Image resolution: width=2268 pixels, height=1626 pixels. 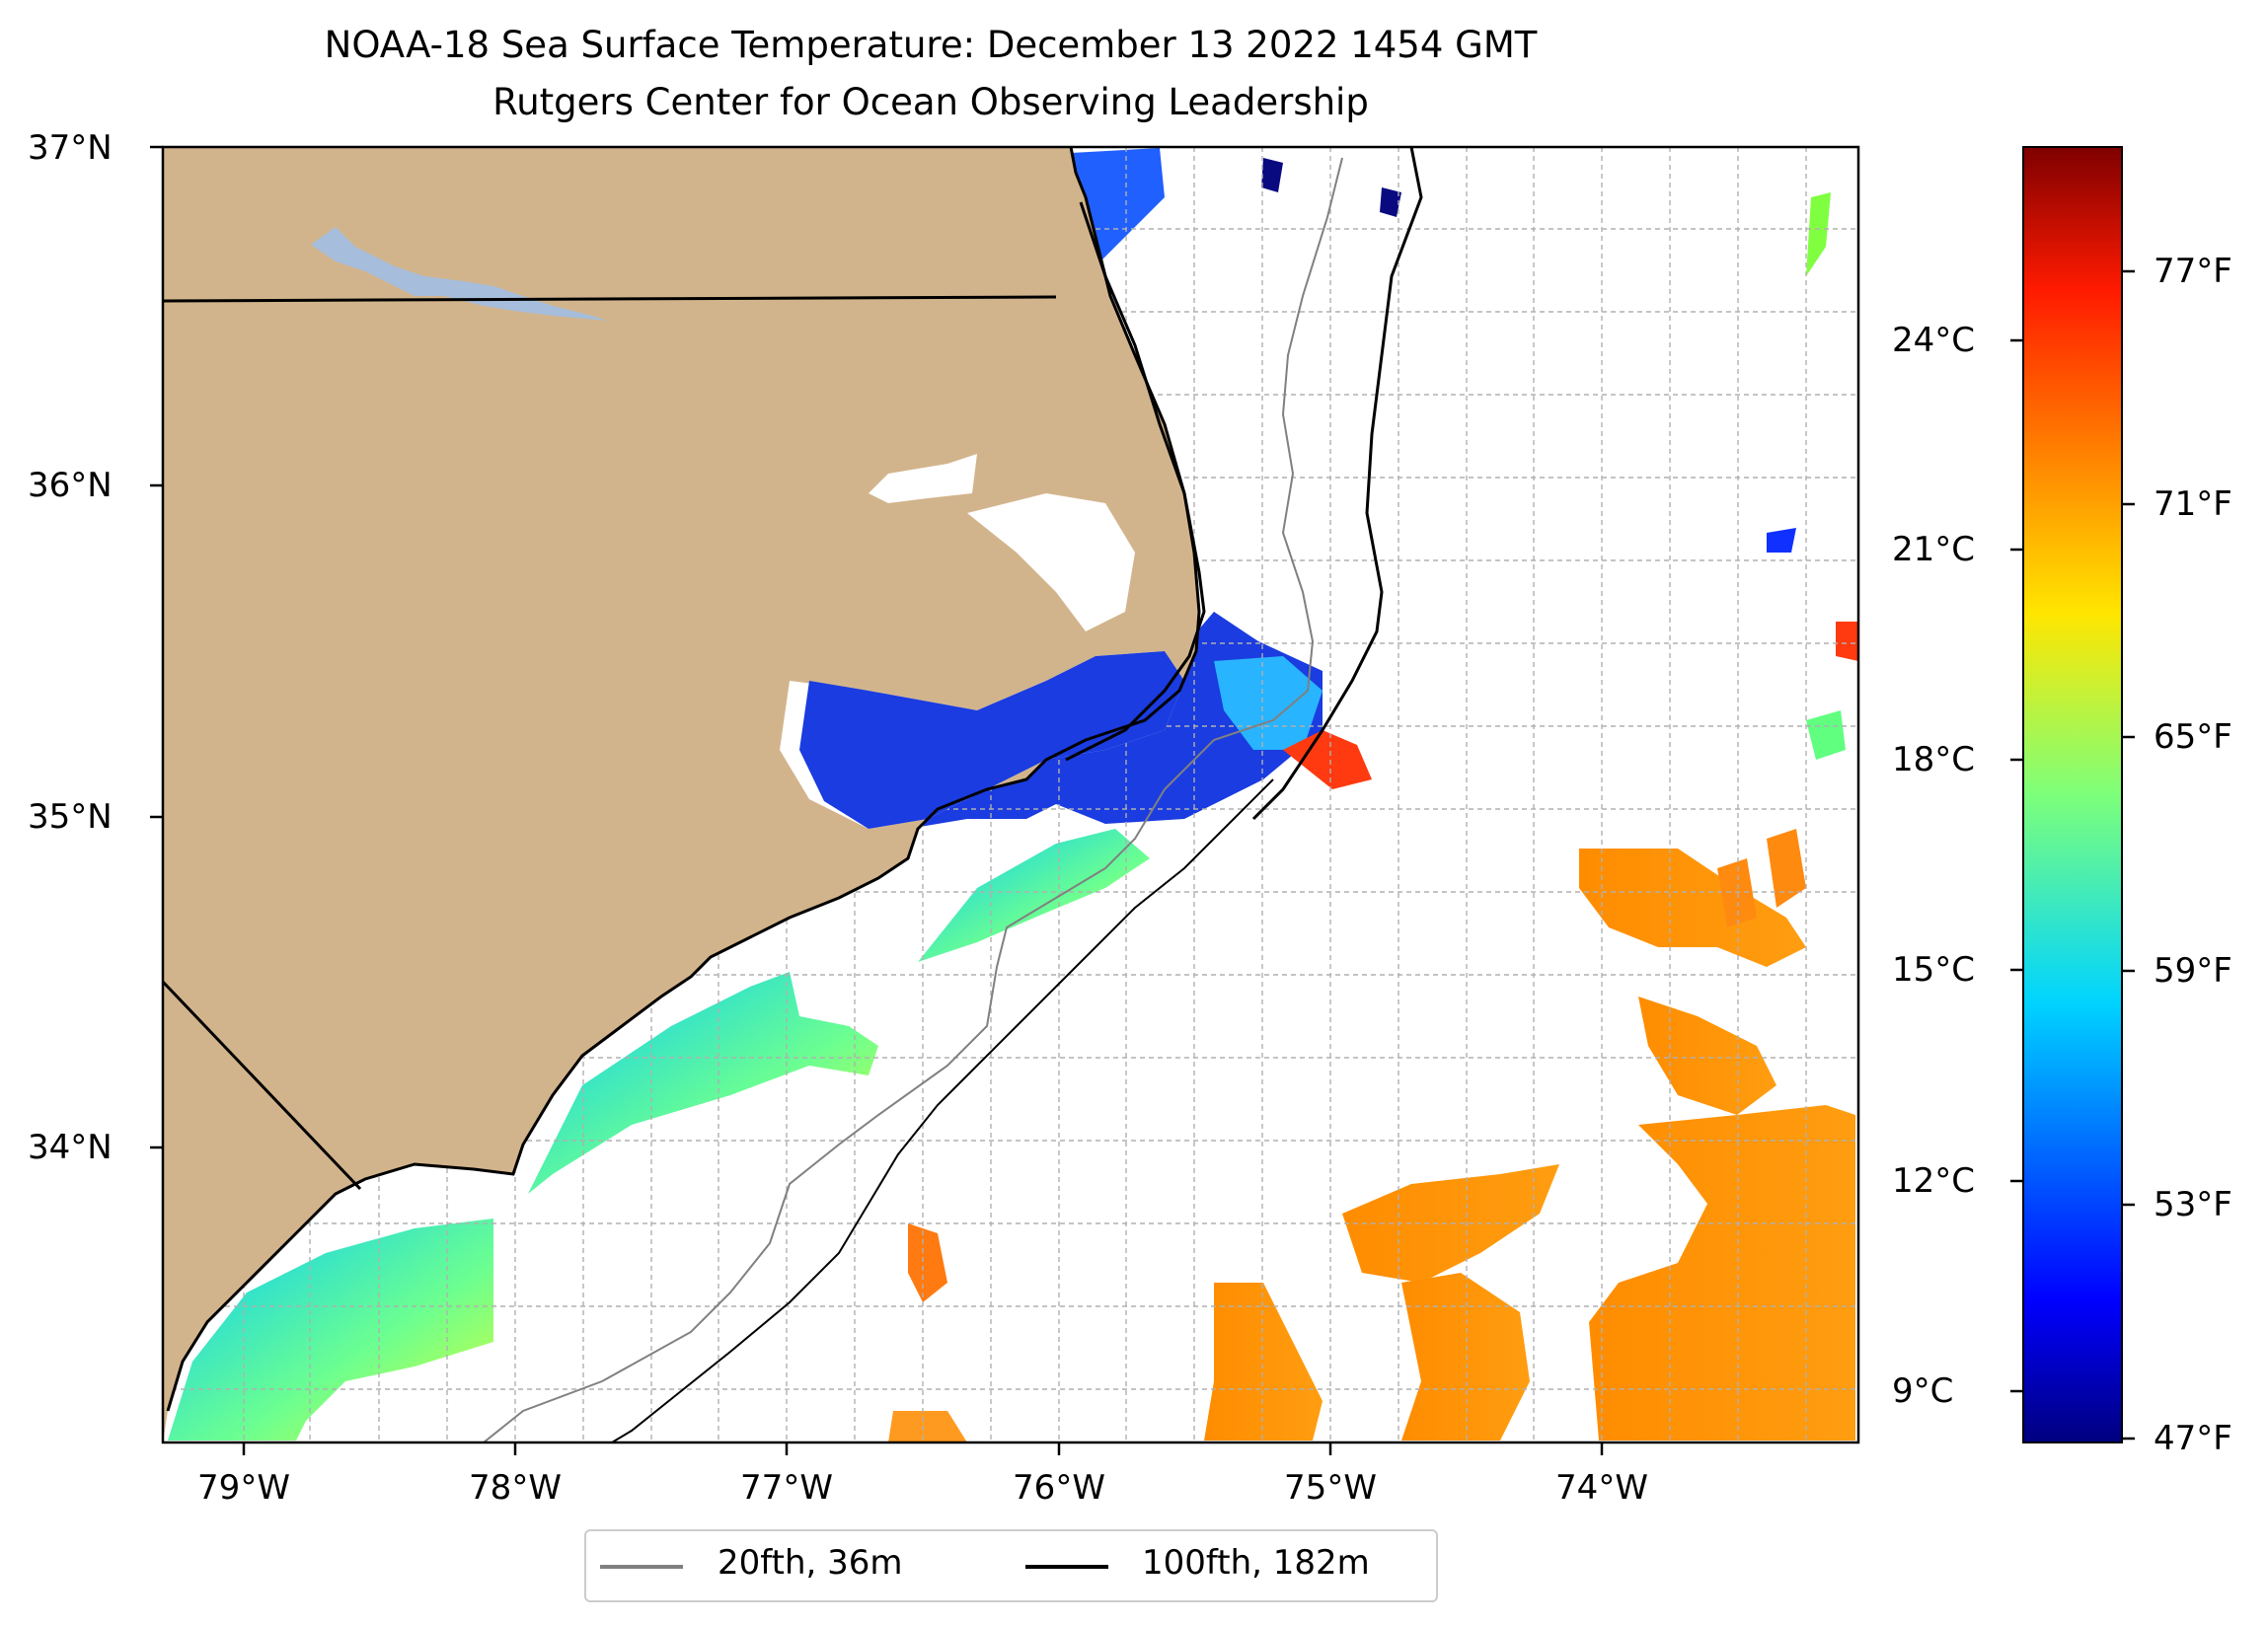 I want to click on isobath-100fth, so click(x=943, y=1110).